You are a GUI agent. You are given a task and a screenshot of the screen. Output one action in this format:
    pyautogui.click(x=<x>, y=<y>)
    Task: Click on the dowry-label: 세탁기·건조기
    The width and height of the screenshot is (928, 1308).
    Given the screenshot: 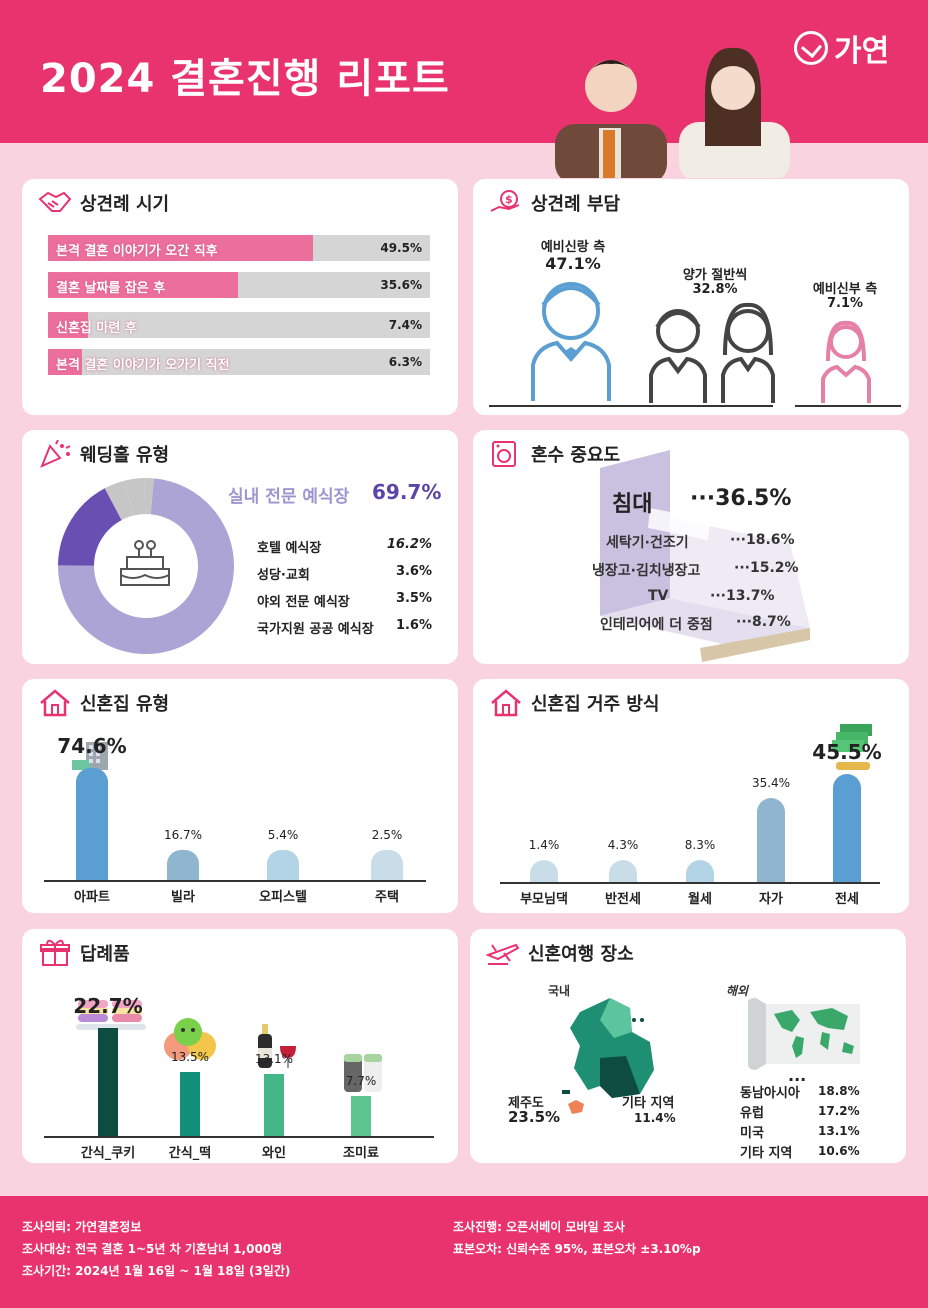 What is the action you would take?
    pyautogui.click(x=647, y=543)
    